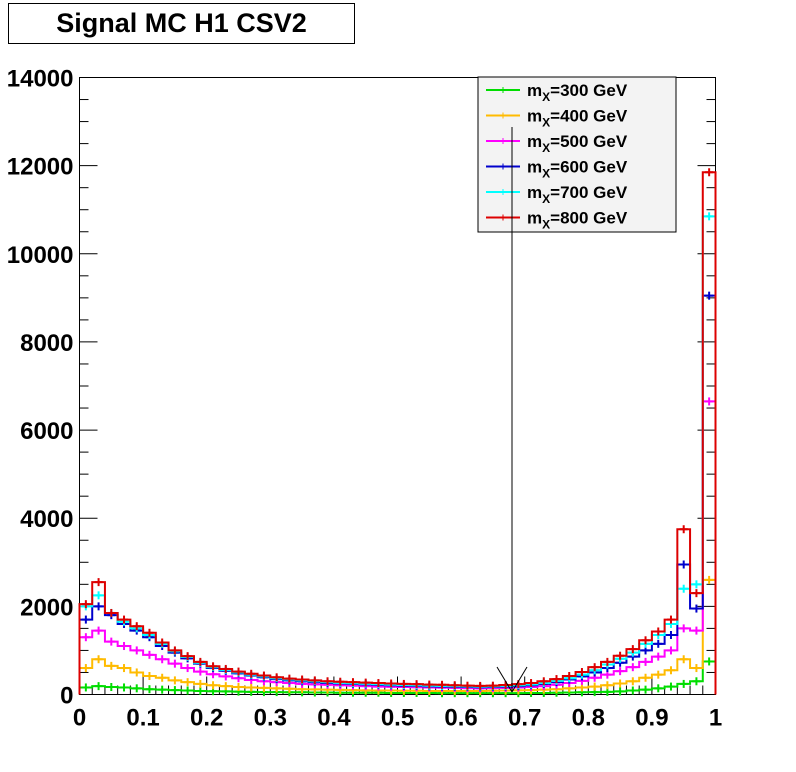 Image resolution: width=796 pixels, height=772 pixels. What do you see at coordinates (46, 519) in the screenshot?
I see `y-tick-label: 4000` at bounding box center [46, 519].